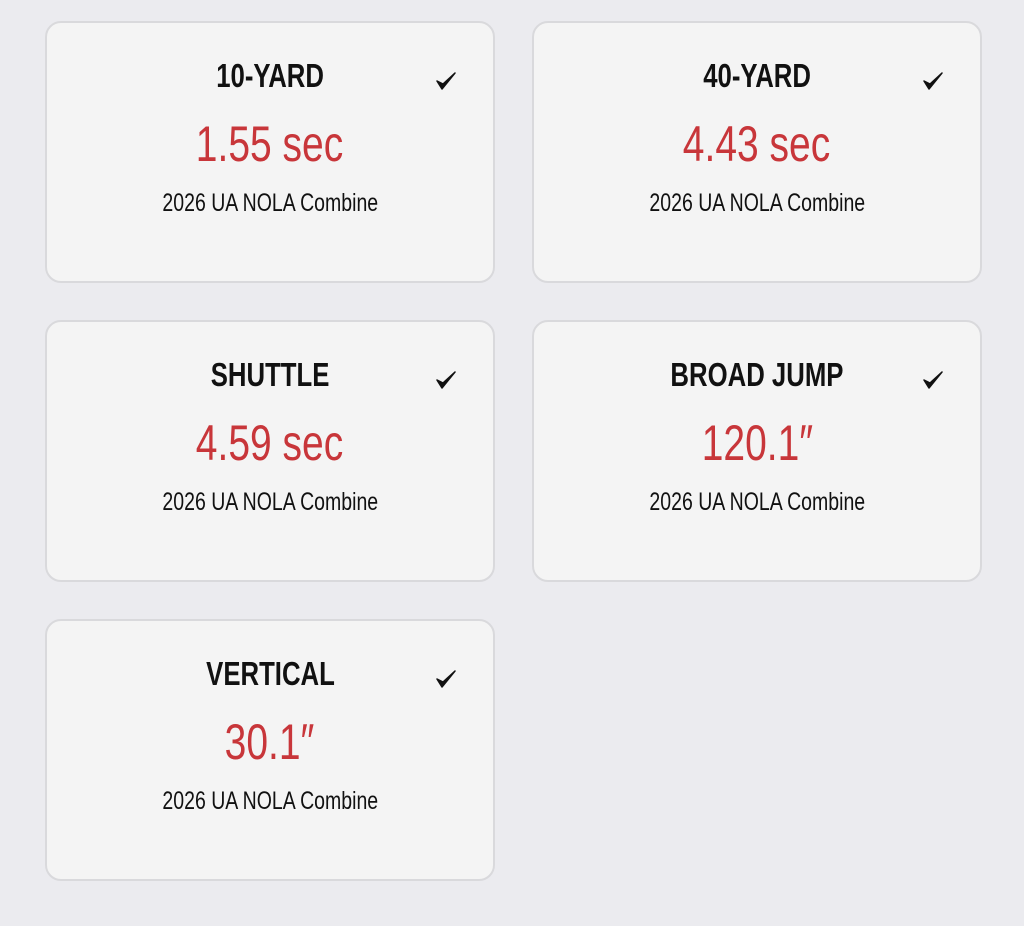 Image resolution: width=1024 pixels, height=926 pixels. I want to click on card-title: VERTICAL, so click(270, 674).